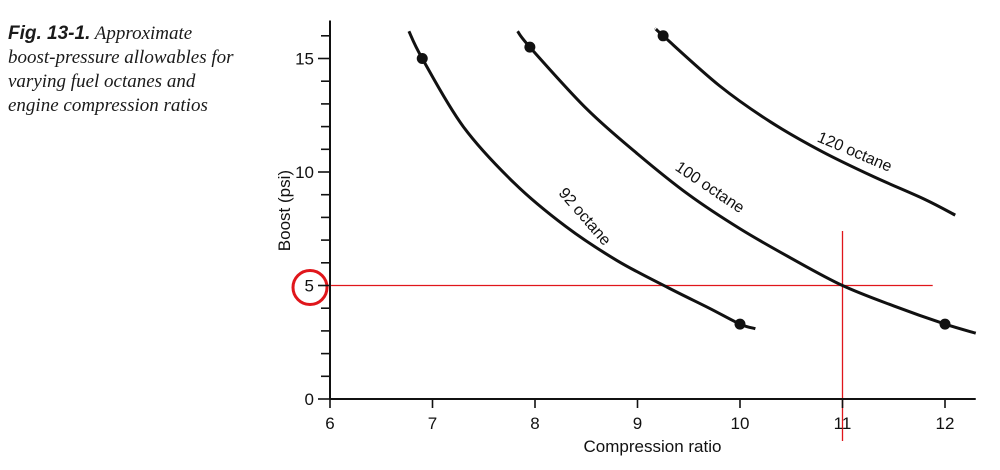 The image size is (1000, 470). I want to click on x-tick-label: 9, so click(637, 423).